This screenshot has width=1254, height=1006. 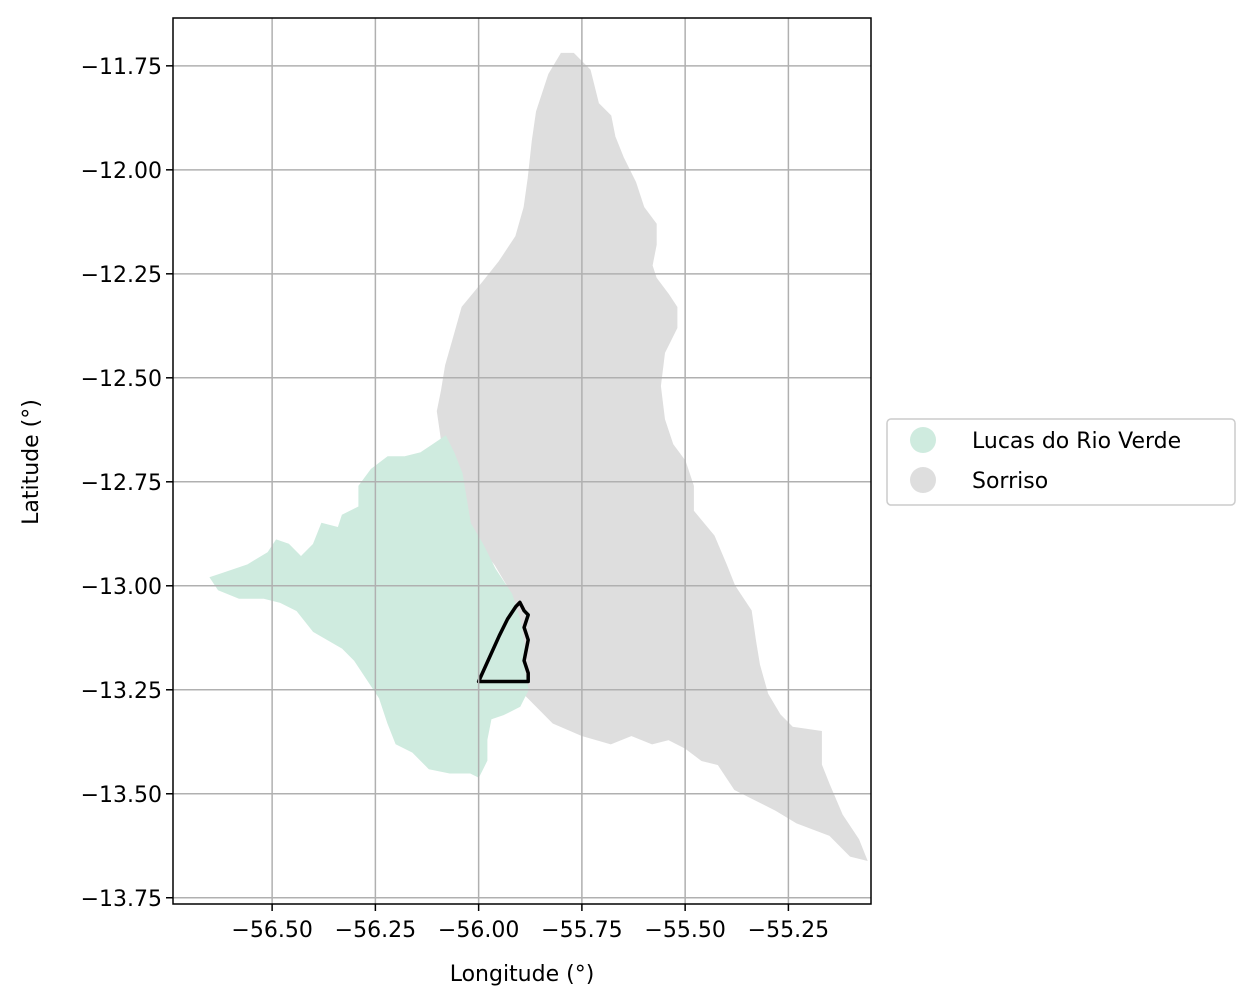 I want to click on x-tick-label-minus-55-25: −55.25, so click(x=788, y=930).